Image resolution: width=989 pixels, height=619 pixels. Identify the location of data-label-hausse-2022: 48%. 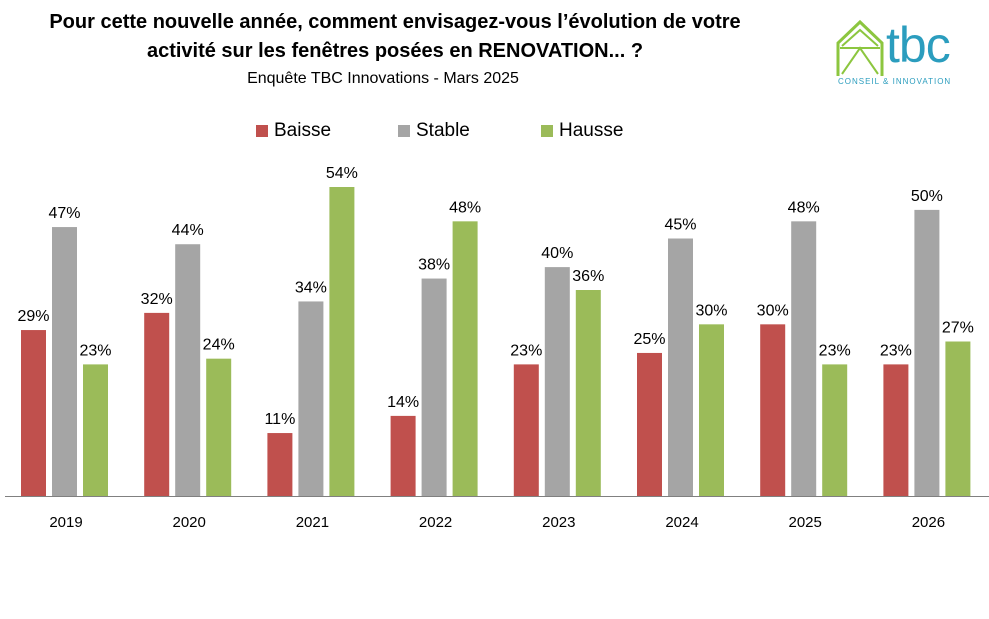
(465, 207).